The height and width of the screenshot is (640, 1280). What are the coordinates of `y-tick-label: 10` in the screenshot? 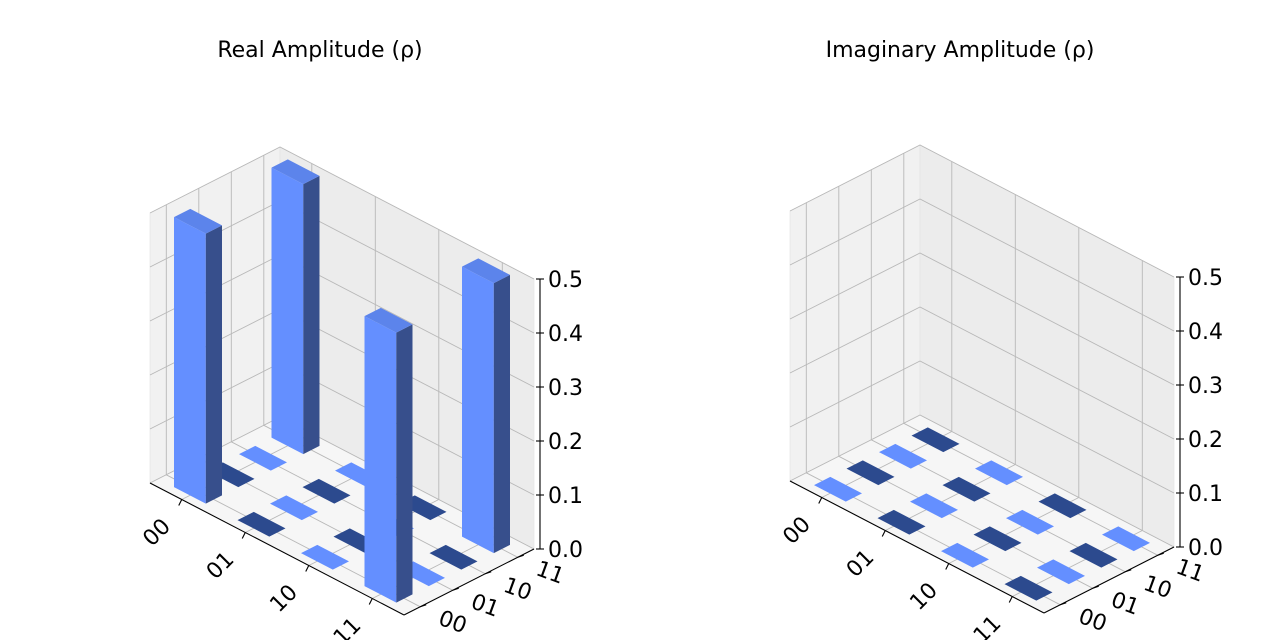 It's located at (1157, 587).